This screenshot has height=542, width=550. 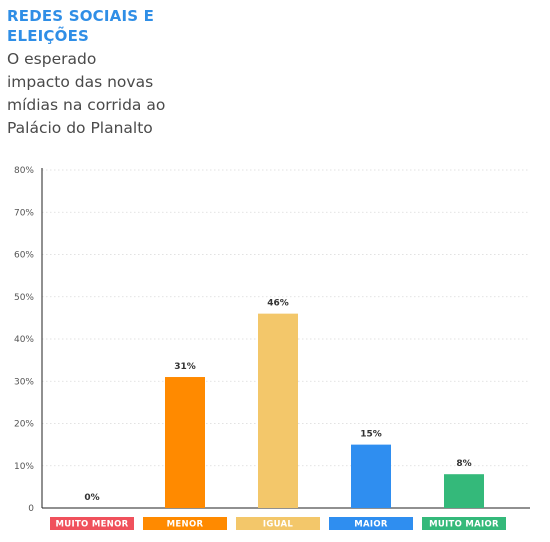 What do you see at coordinates (24, 467) in the screenshot?
I see `y-tick-label: 10%` at bounding box center [24, 467].